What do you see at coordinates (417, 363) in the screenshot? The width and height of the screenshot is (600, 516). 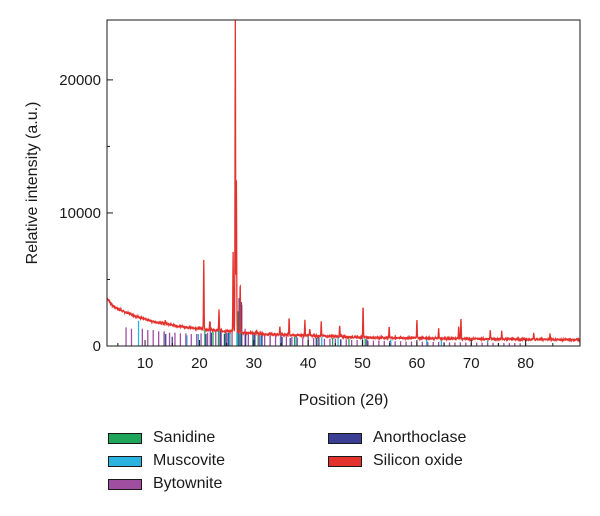 I see `x-tick-label-60: 60` at bounding box center [417, 363].